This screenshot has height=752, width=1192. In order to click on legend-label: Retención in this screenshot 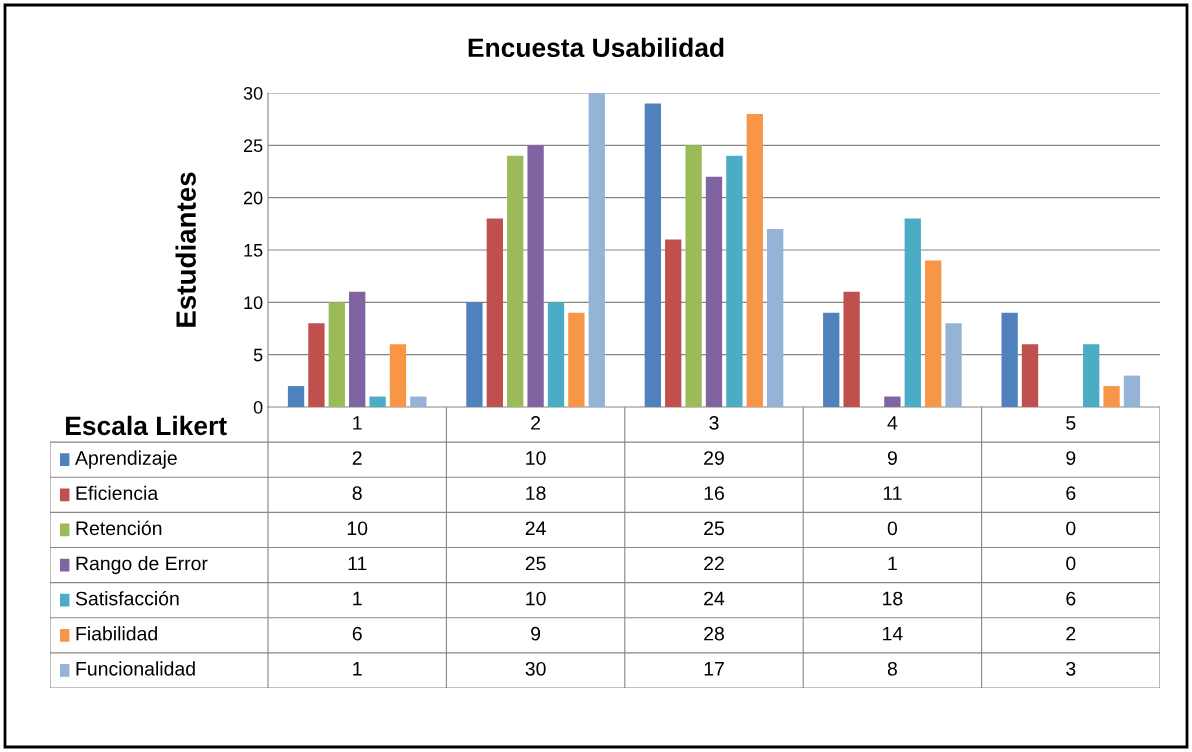, I will do `click(119, 528)`.